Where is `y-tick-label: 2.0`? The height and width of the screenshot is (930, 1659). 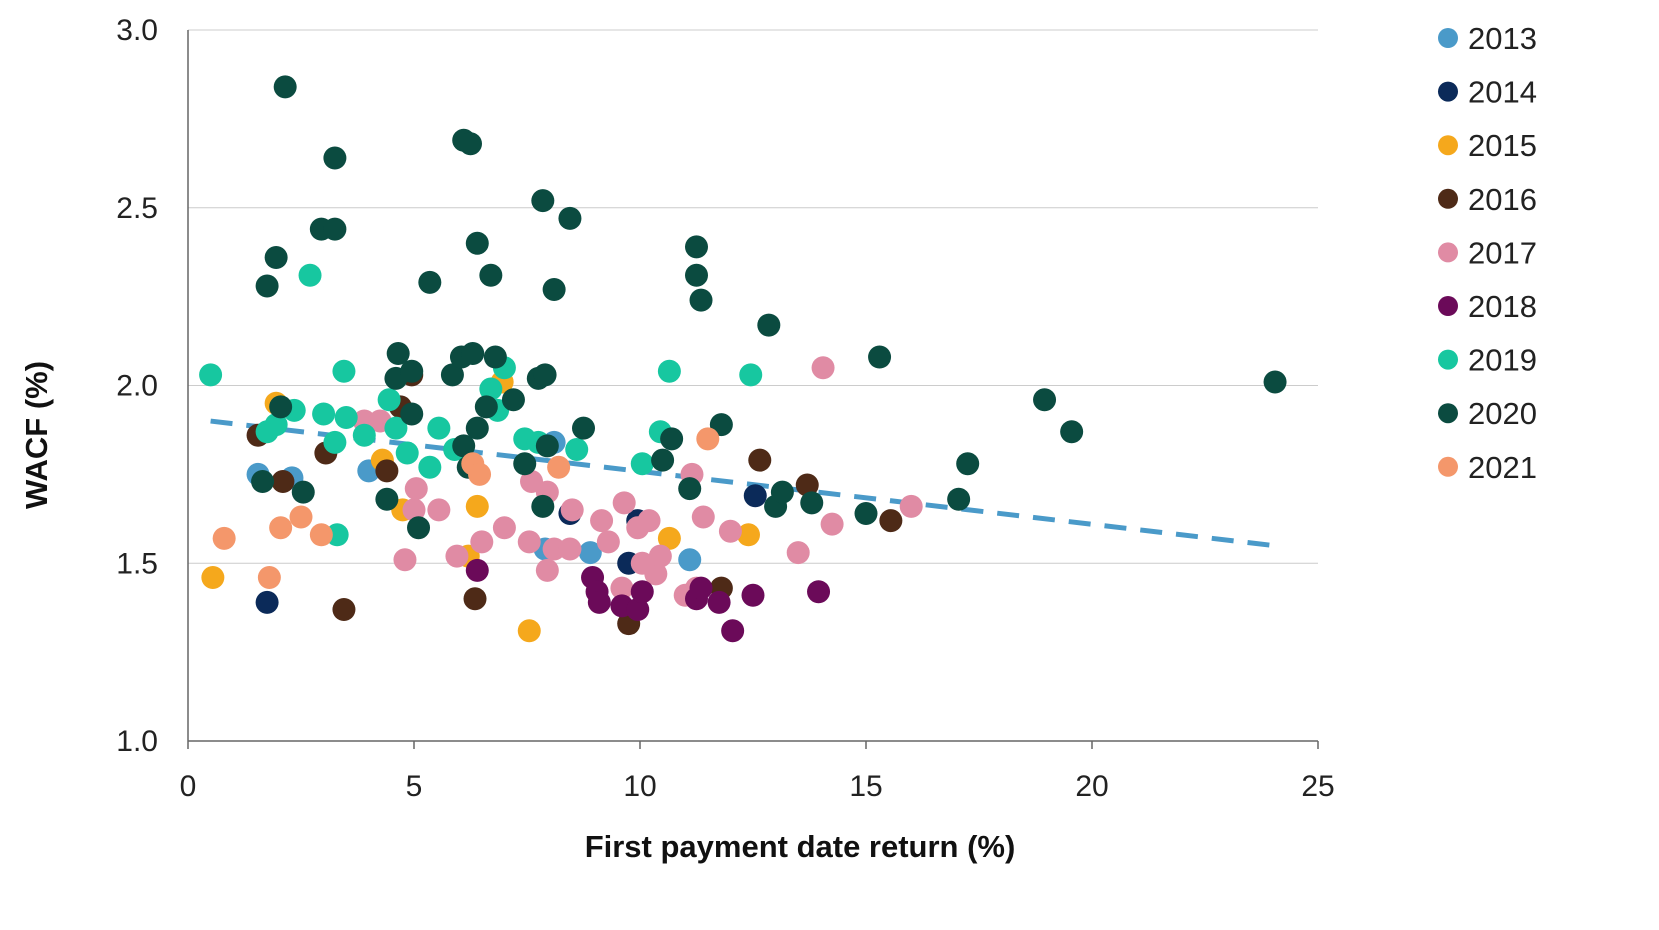 y-tick-label: 2.0 is located at coordinates (137, 386).